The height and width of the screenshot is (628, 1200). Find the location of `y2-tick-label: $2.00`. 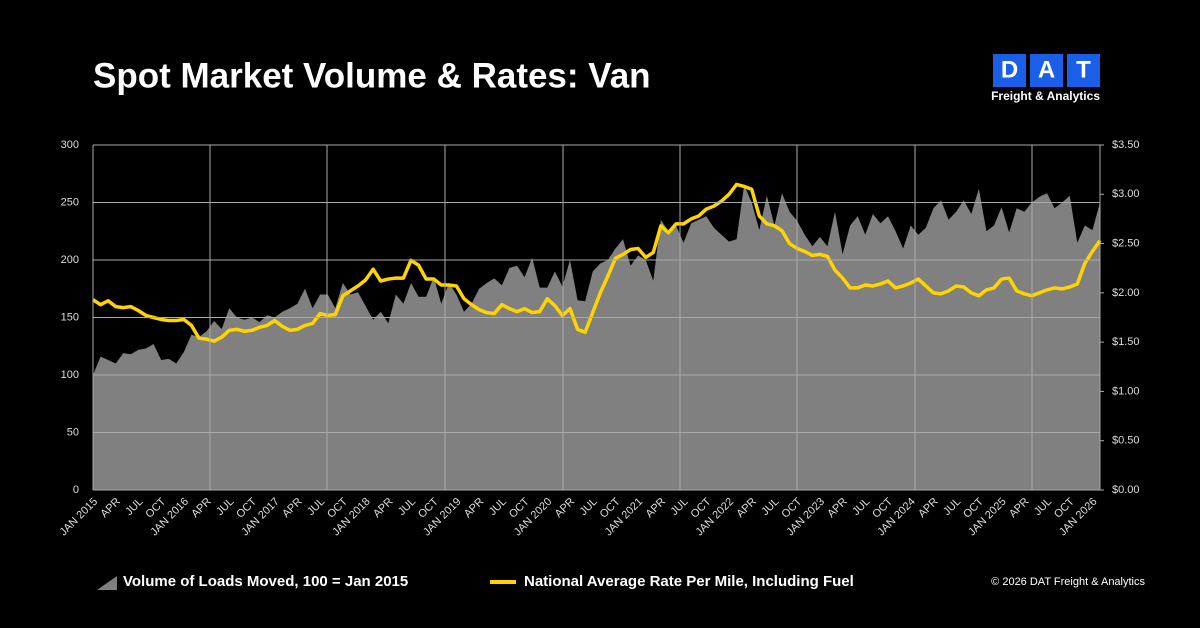

y2-tick-label: $2.00 is located at coordinates (1126, 293).